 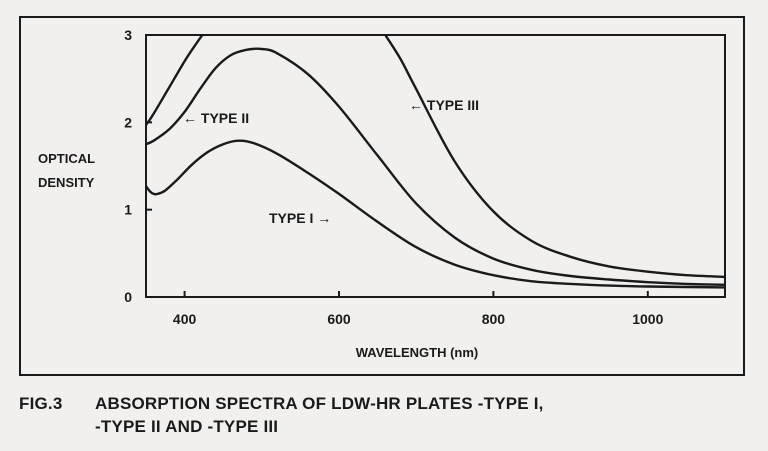 I want to click on series-label-type-iii: ← TYPE III, so click(x=444, y=105).